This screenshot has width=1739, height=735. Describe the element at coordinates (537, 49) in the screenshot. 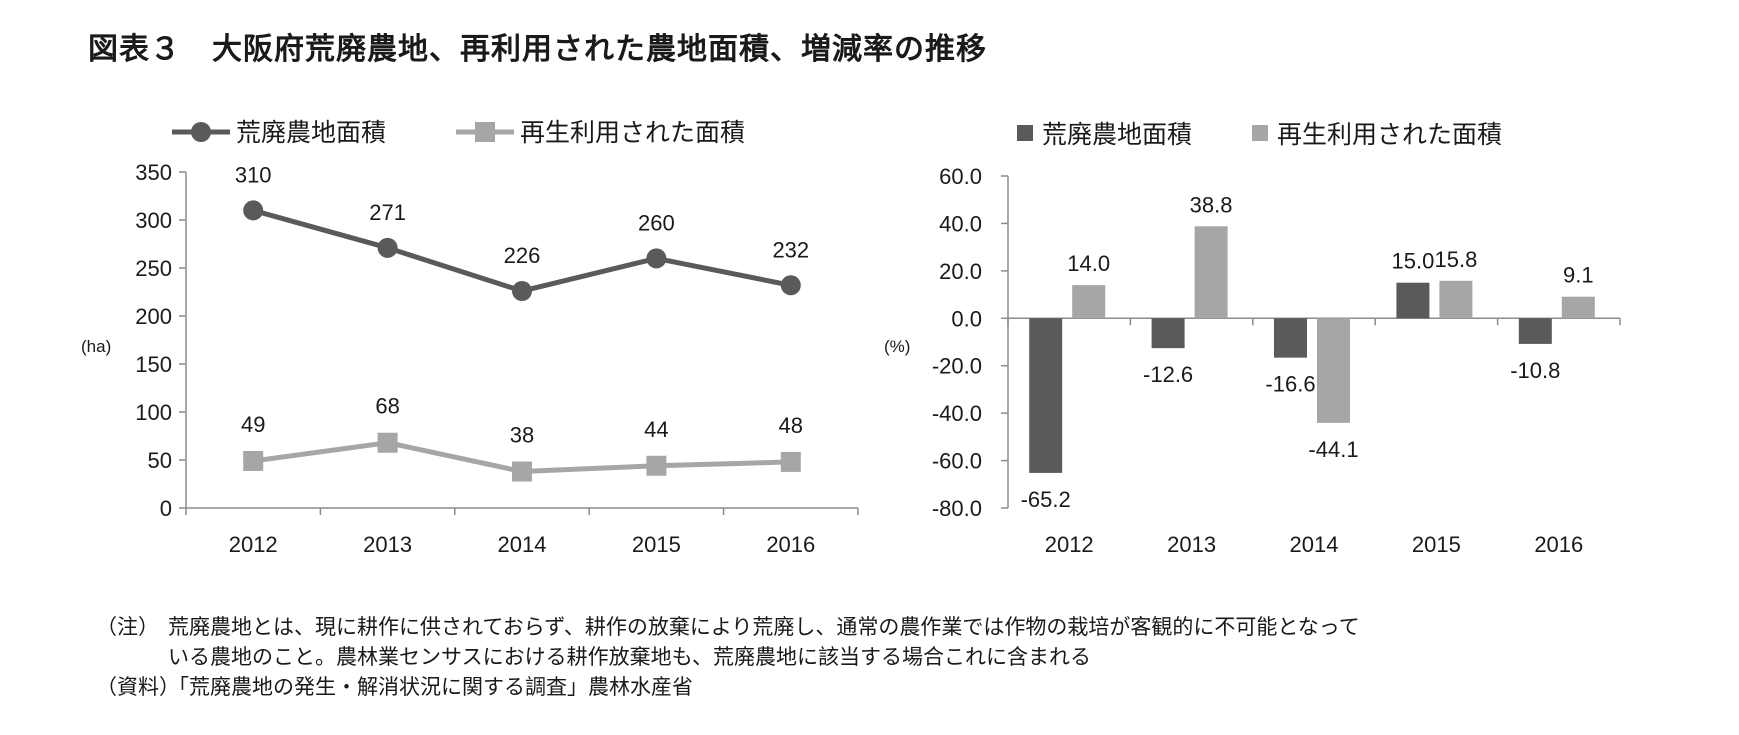

I see `figure-title: 図表３ 大阪府荒廃農地、再利用された農地面積、増減率の推移` at that location.